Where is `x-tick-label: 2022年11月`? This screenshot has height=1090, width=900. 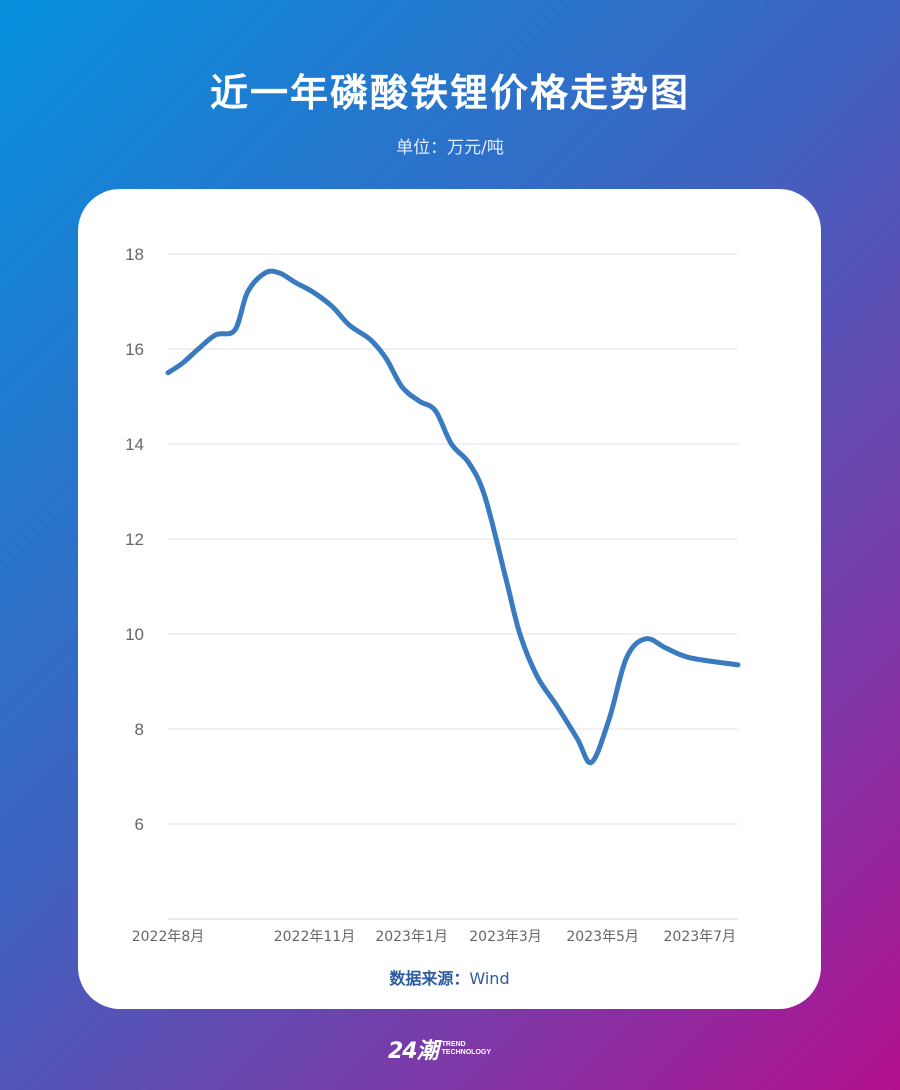
x-tick-label: 2022年11月 is located at coordinates (314, 937).